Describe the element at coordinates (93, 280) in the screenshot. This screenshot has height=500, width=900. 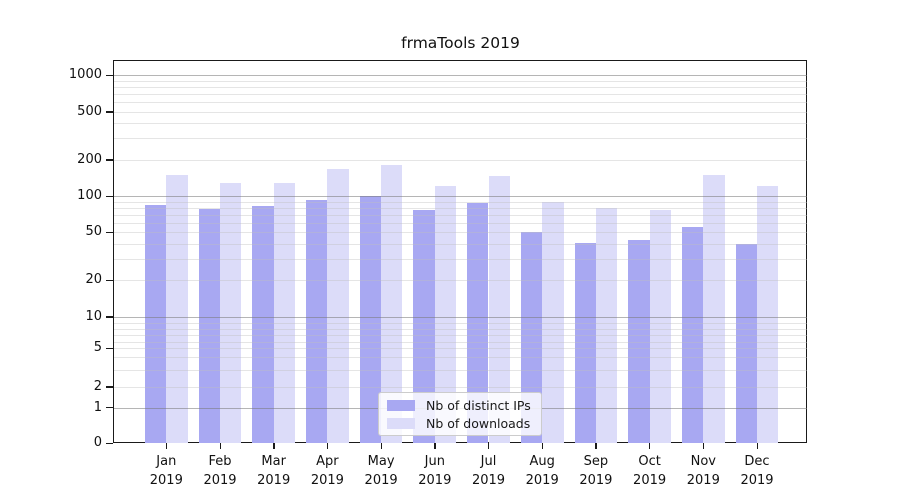
I see `y-tick-label: 20` at that location.